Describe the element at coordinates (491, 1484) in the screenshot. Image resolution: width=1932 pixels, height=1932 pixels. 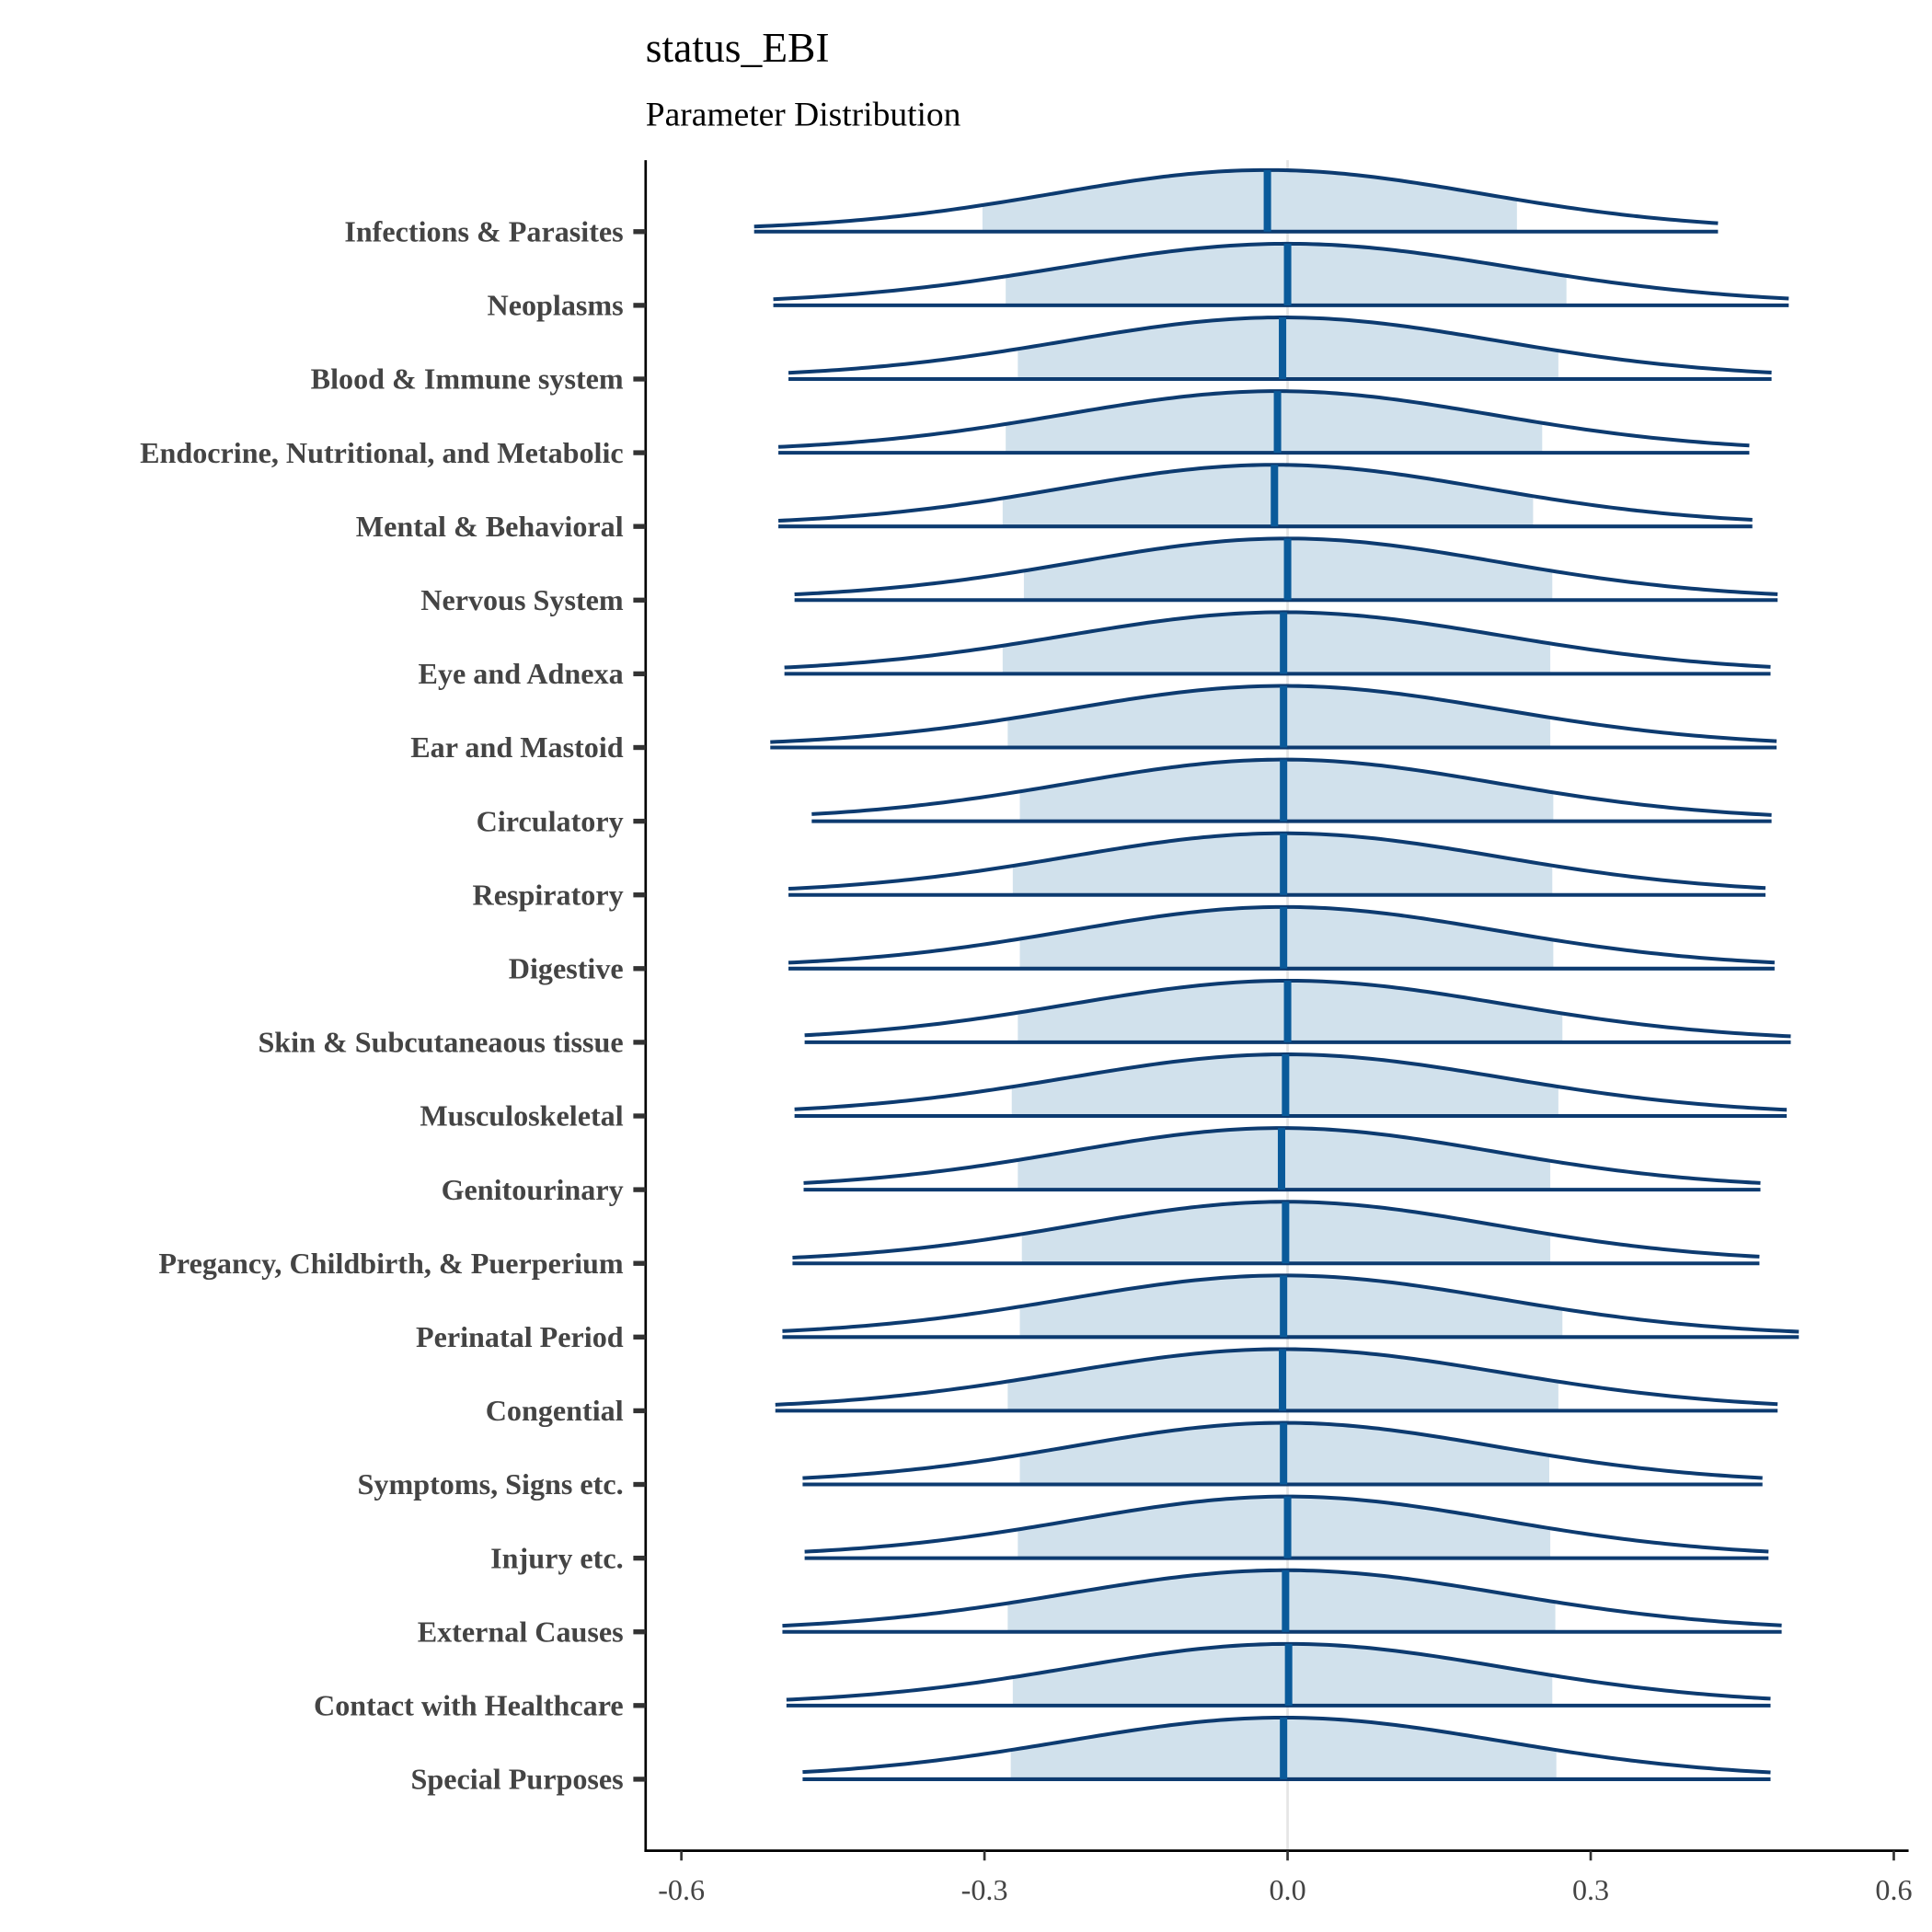
I see `y-tick-label: Symptoms, Signs etc.` at that location.